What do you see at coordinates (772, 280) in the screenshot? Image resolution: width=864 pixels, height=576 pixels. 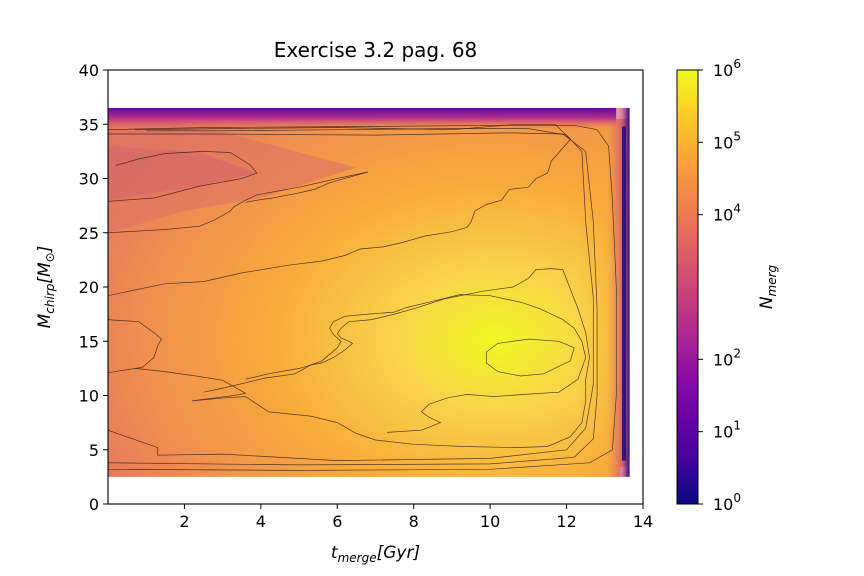 I see `colorbar-label-sub: merg` at bounding box center [772, 280].